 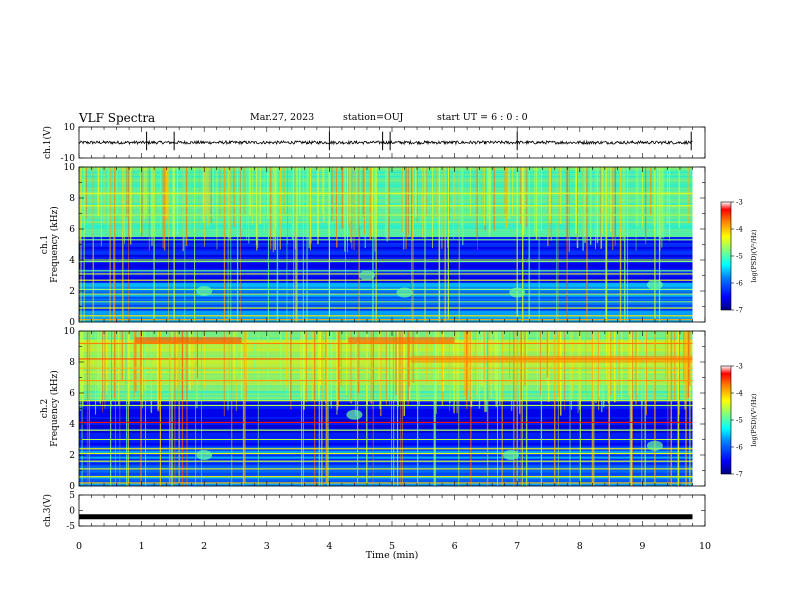 I want to click on ch2-spectrogram-tick-label-0: 0, so click(x=72, y=487).